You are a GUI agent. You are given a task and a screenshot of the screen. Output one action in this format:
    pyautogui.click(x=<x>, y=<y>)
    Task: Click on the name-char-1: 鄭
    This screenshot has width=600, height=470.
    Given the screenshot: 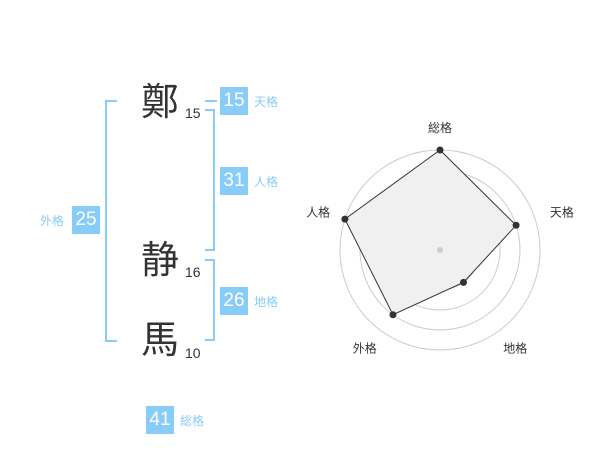 What is the action you would take?
    pyautogui.click(x=160, y=102)
    